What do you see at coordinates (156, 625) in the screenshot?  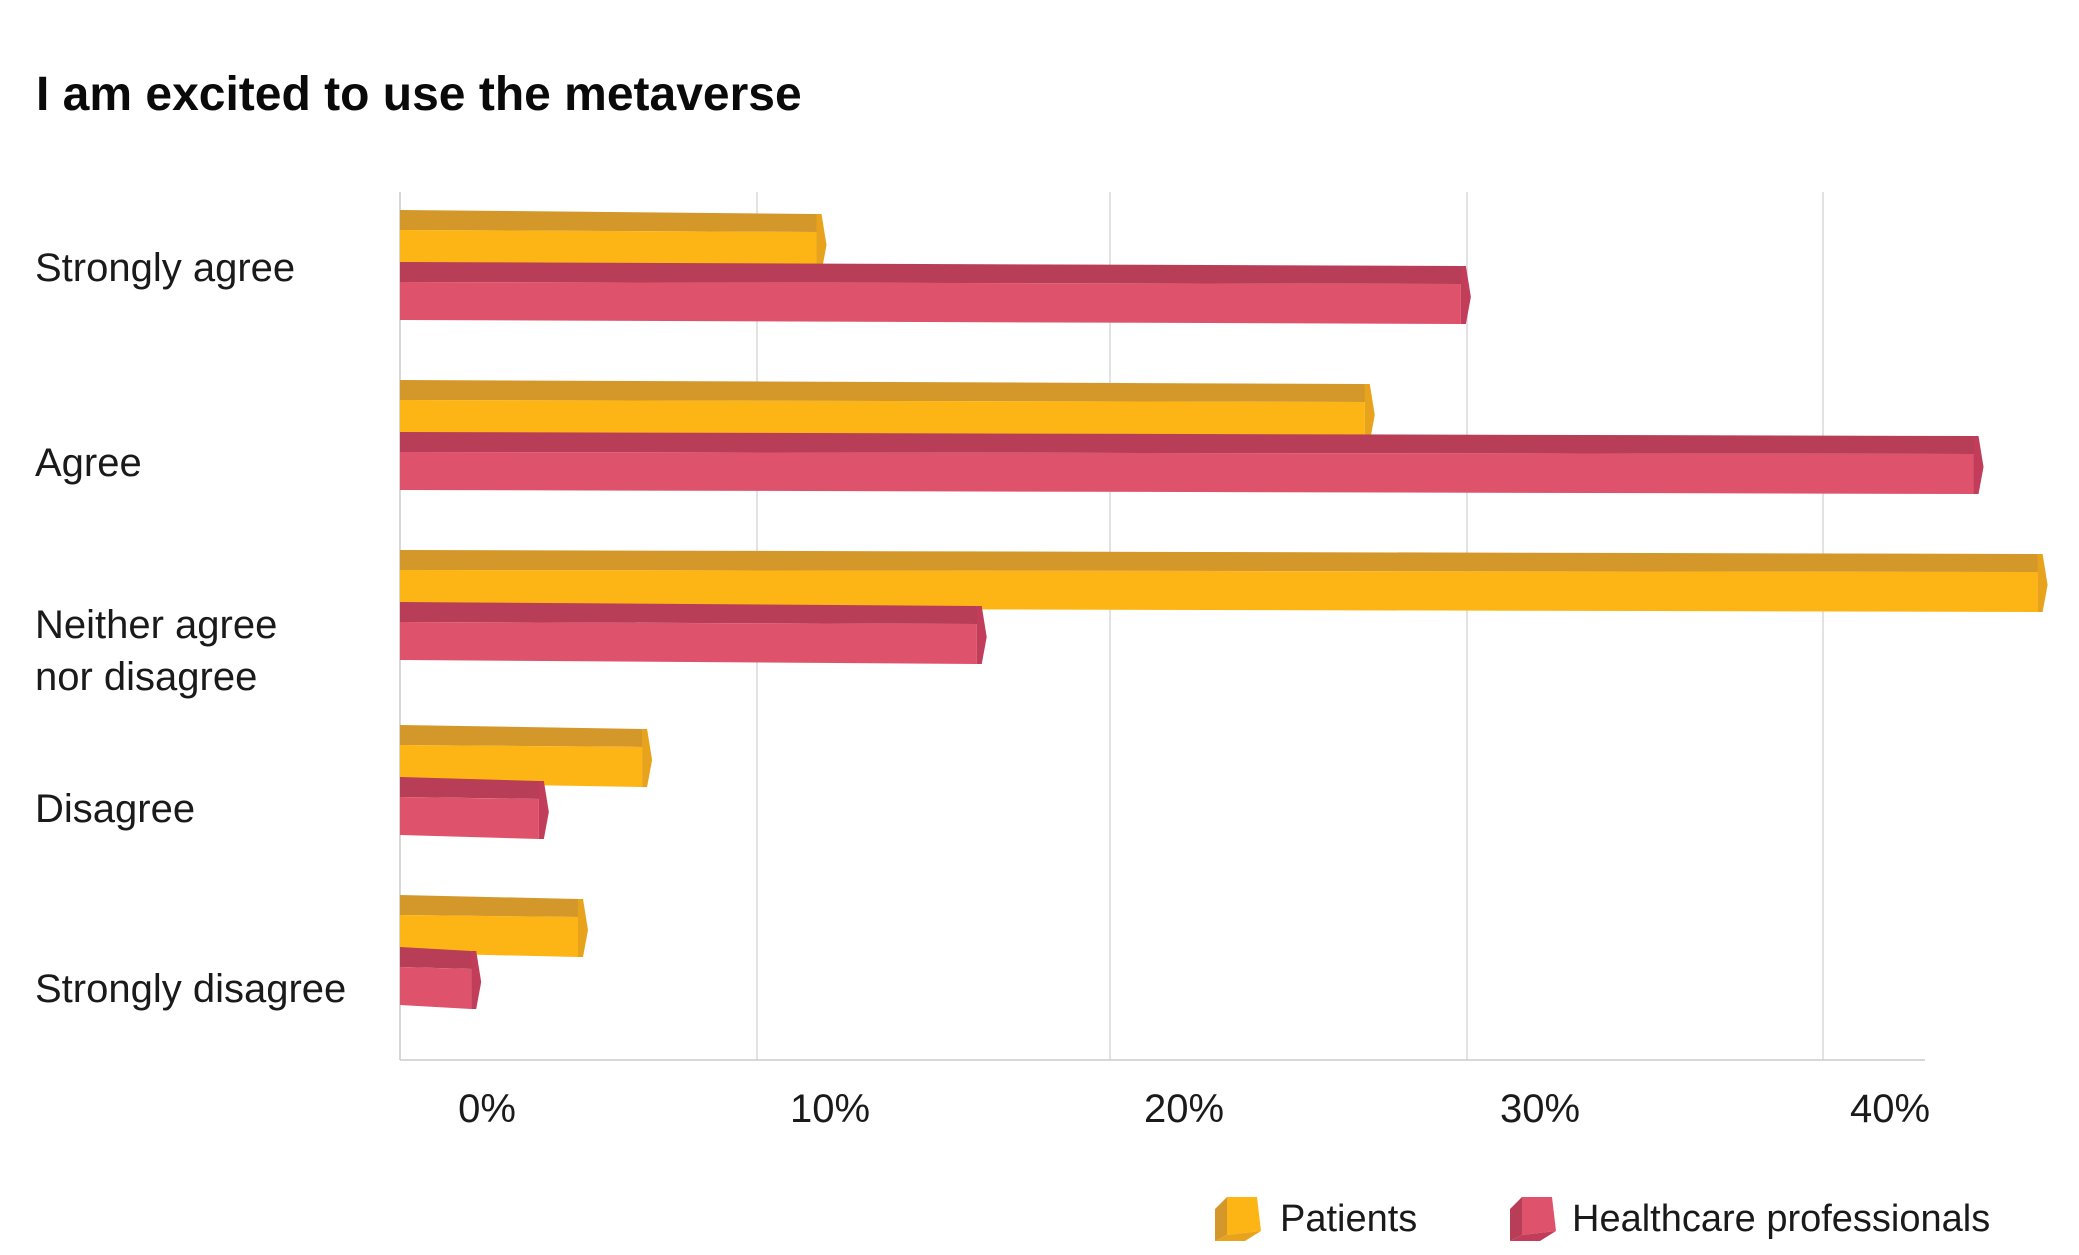 I see `category-label-2-line-0: Neither agree` at bounding box center [156, 625].